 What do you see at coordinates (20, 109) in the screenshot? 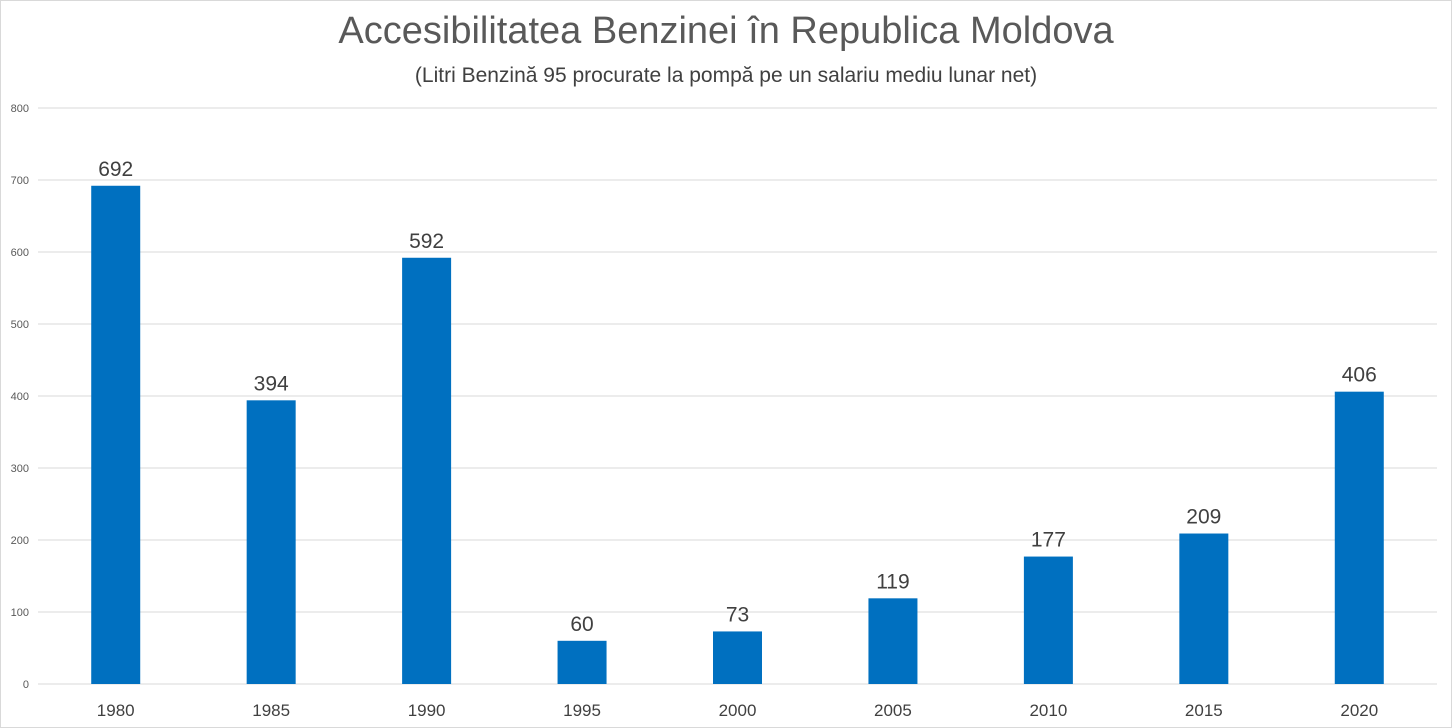
I see `y-tick-label: 800` at bounding box center [20, 109].